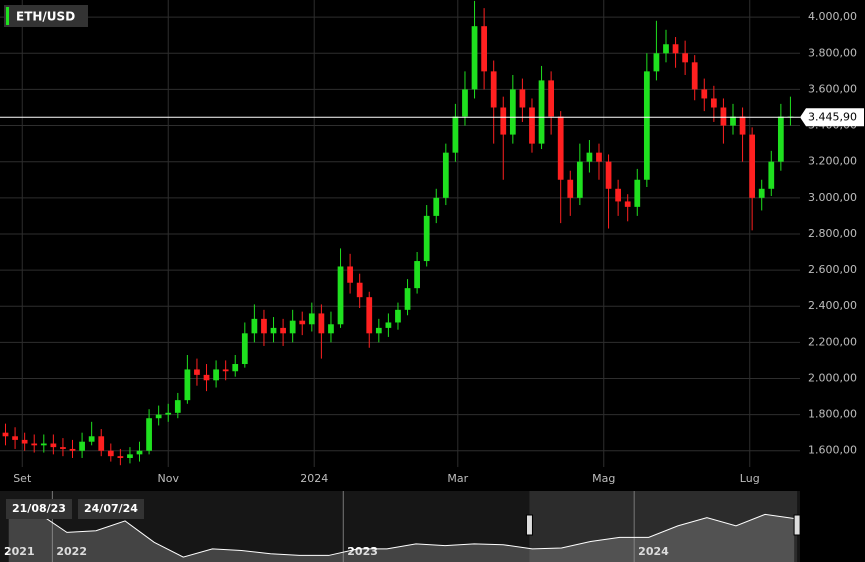 This screenshot has width=865, height=562. What do you see at coordinates (832, 16) in the screenshot?
I see `y-tick-label: 4.000,00` at bounding box center [832, 16].